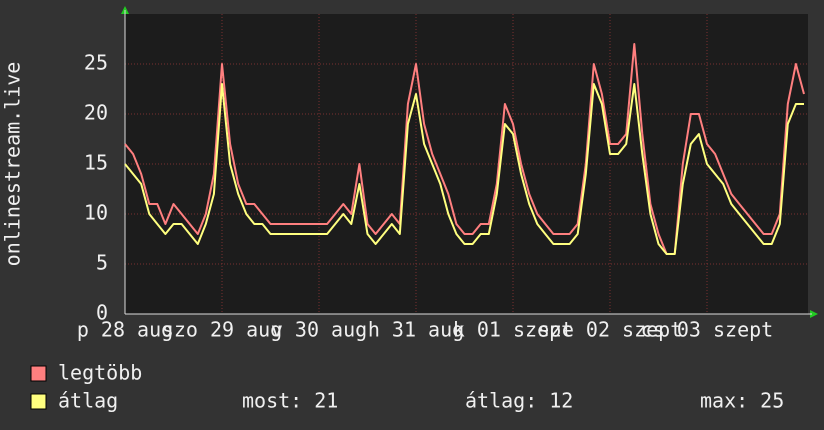 The height and width of the screenshot is (430, 824). What do you see at coordinates (814, 314) in the screenshot?
I see `axis-arrow` at bounding box center [814, 314].